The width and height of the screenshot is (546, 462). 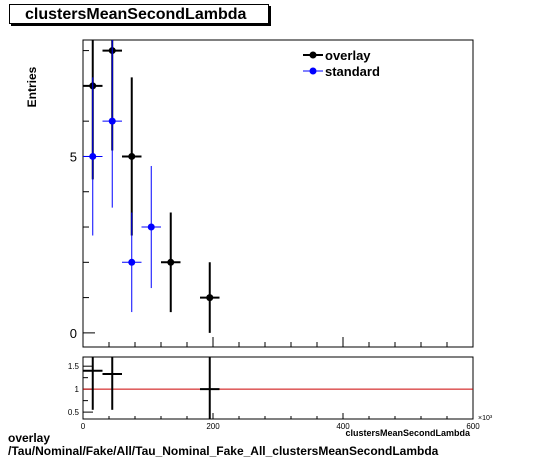 What do you see at coordinates (74, 412) in the screenshot?
I see `ratio-y-tick-label: 0.5` at bounding box center [74, 412].